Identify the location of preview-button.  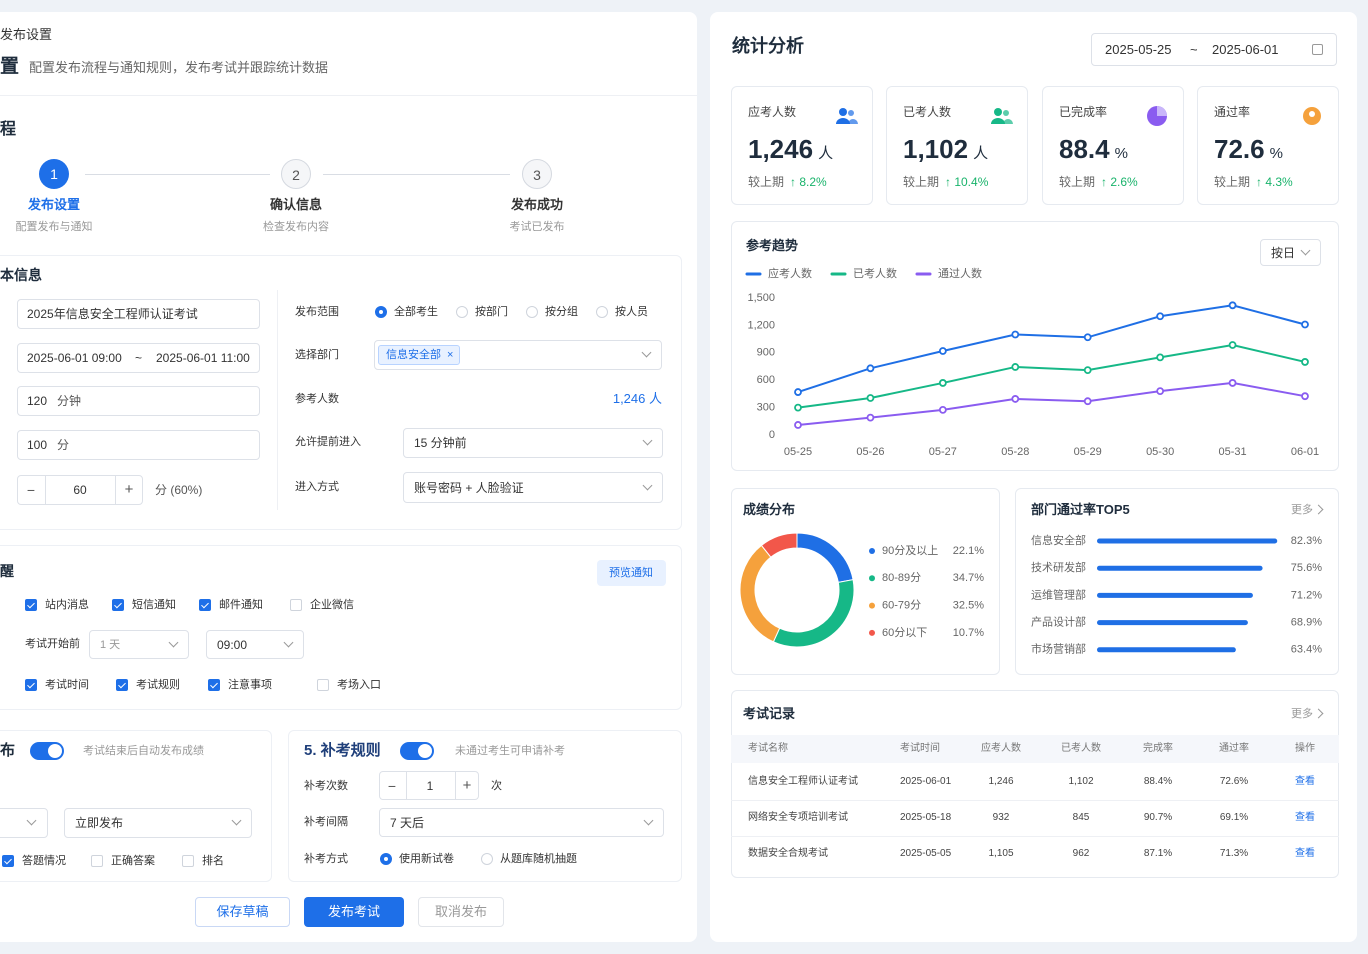
(631, 573).